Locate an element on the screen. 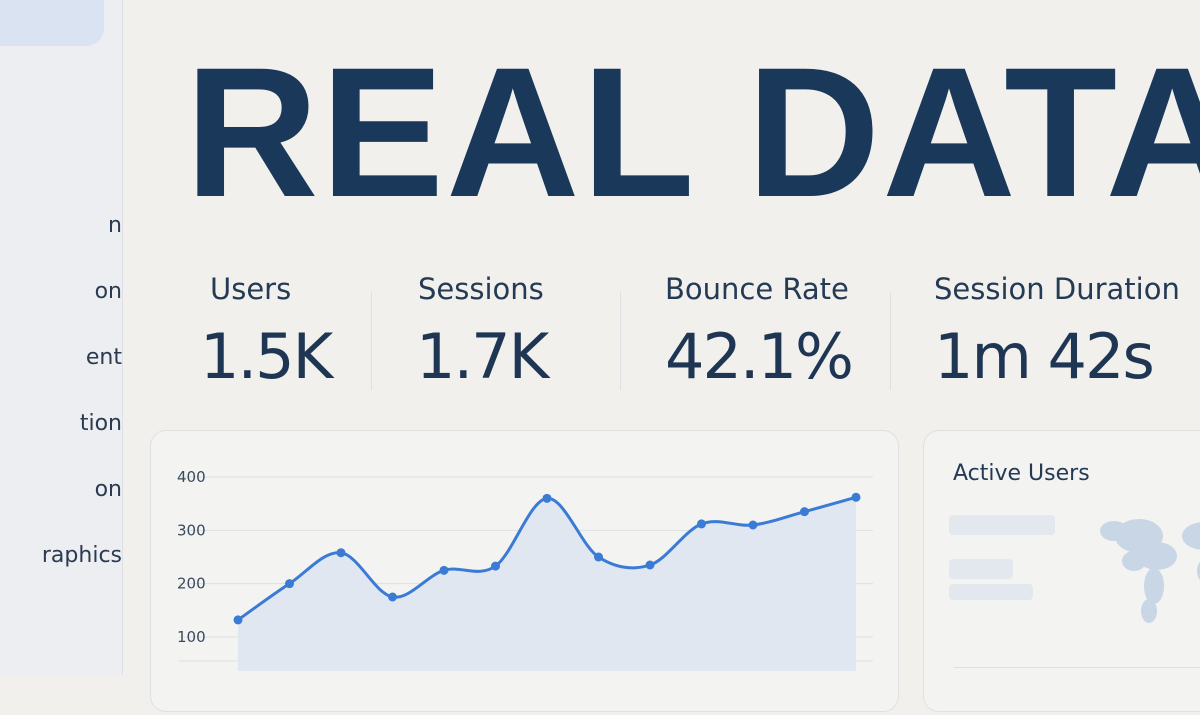 This screenshot has height=715, width=1200. metric-value: 1.7K is located at coordinates (482, 356).